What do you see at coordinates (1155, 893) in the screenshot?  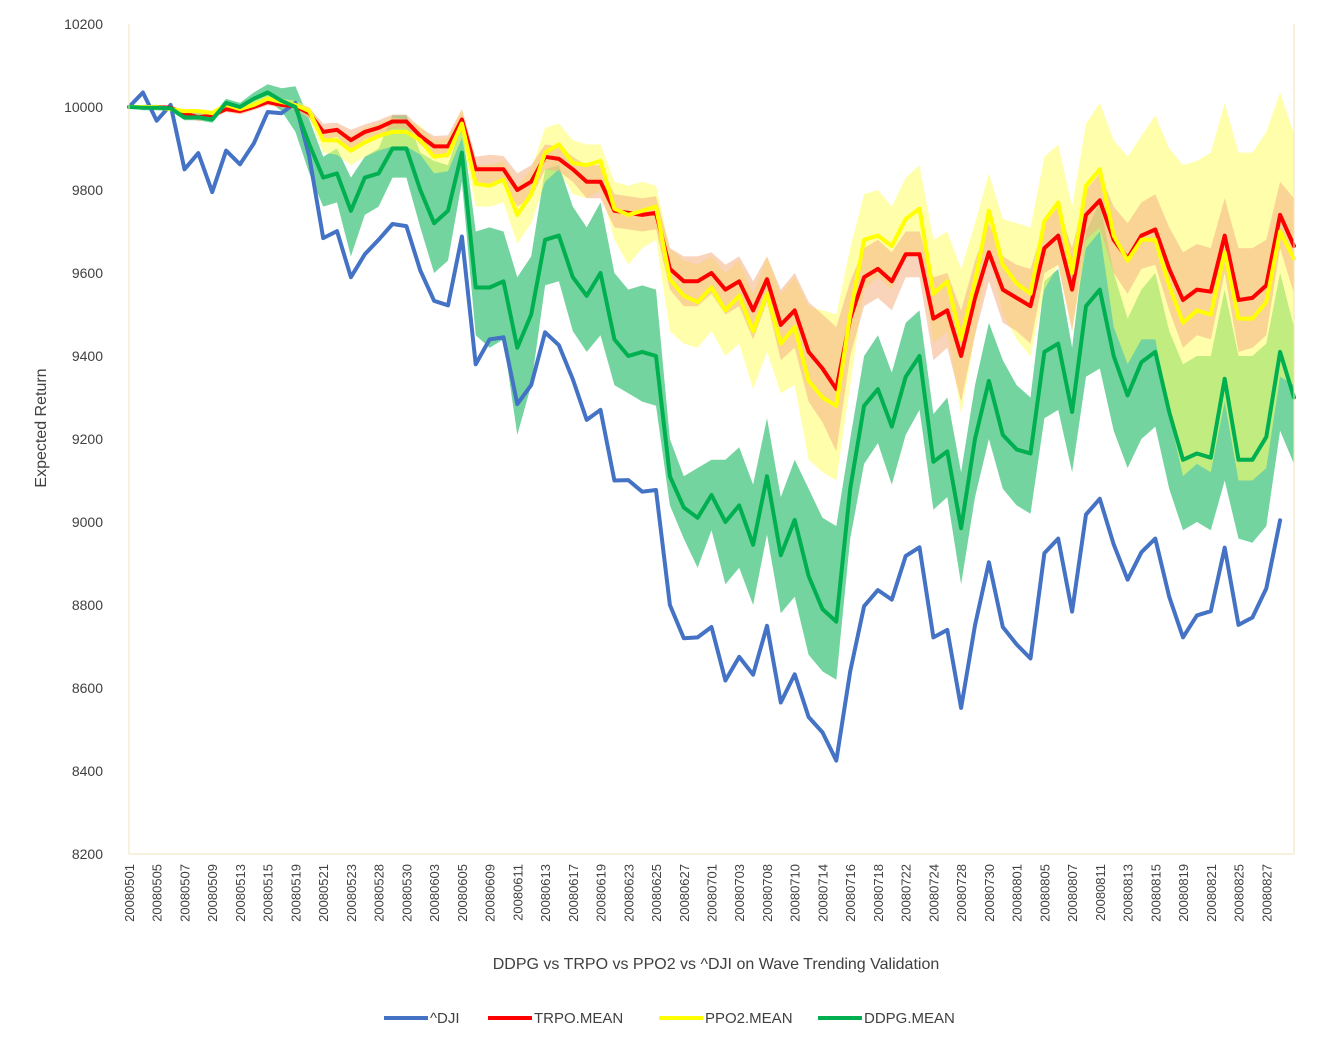 I see `x-tick-label: 20080815` at bounding box center [1155, 893].